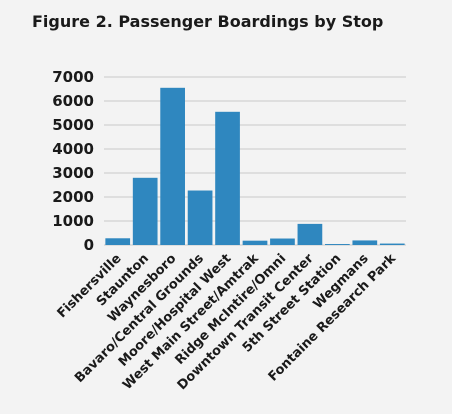 The height and width of the screenshot is (414, 452). What do you see at coordinates (337, 244) in the screenshot?
I see `bar-5th-street-station` at bounding box center [337, 244].